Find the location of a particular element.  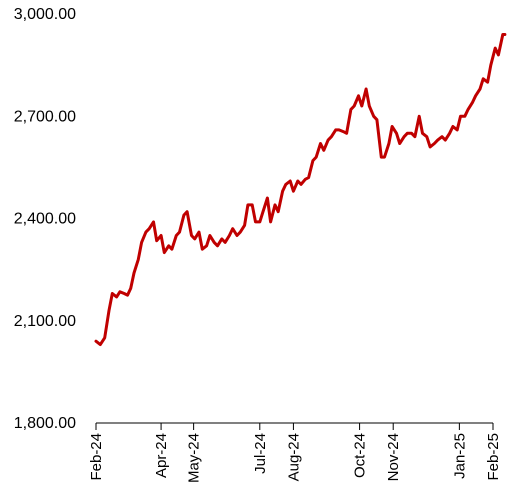

x-tick-label: Aug-24 is located at coordinates (293, 457).